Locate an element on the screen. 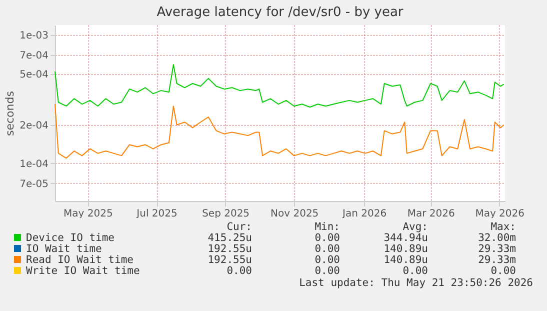  y-tick-label: 7e-05 is located at coordinates (34, 184).